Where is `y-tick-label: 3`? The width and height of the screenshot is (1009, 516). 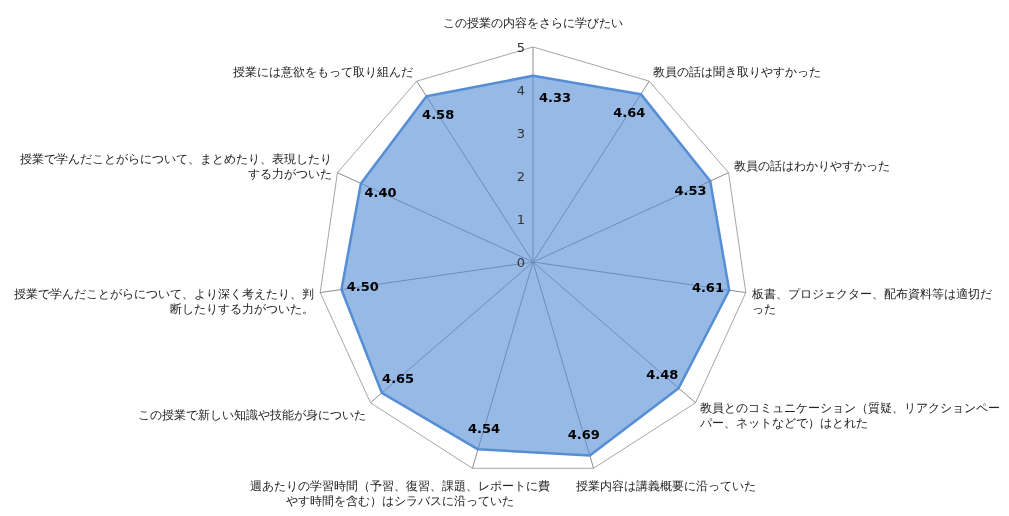
y-tick-label: 3 is located at coordinates (520, 133).